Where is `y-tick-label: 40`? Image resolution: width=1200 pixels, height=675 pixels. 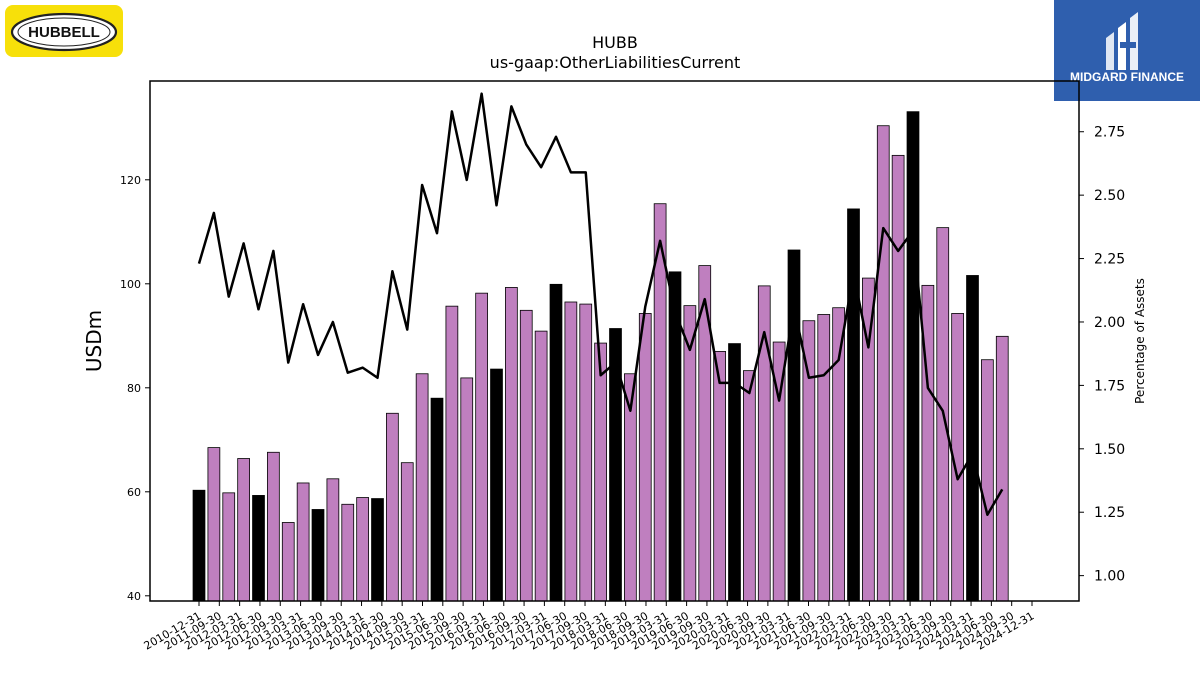 y-tick-label: 40 is located at coordinates (134, 596).